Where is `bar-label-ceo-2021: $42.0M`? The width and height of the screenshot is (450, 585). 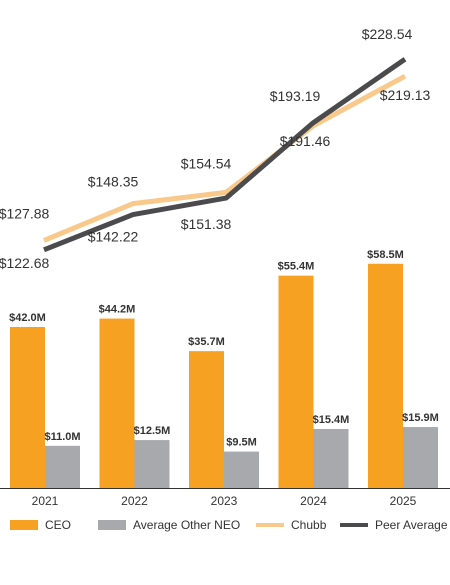
bar-label-ceo-2021: $42.0M is located at coordinates (27, 318).